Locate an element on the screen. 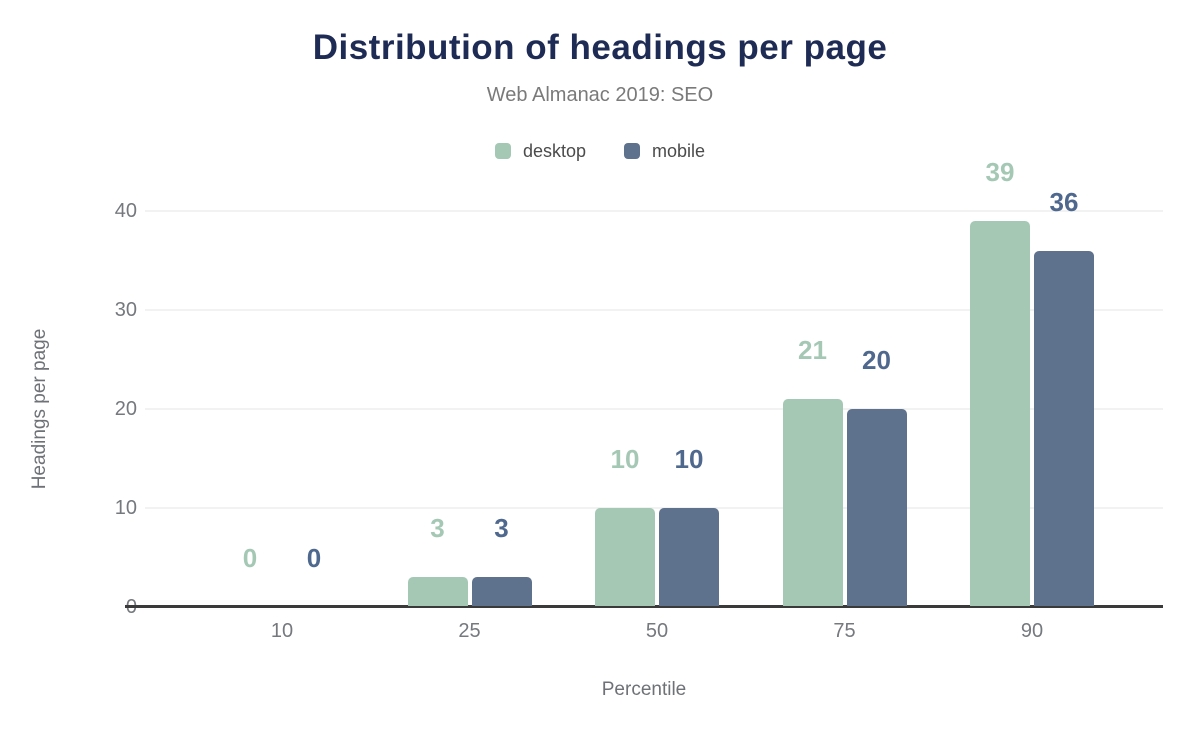 Image resolution: width=1200 pixels, height=742 pixels. bar-mobile-p75 is located at coordinates (876, 507).